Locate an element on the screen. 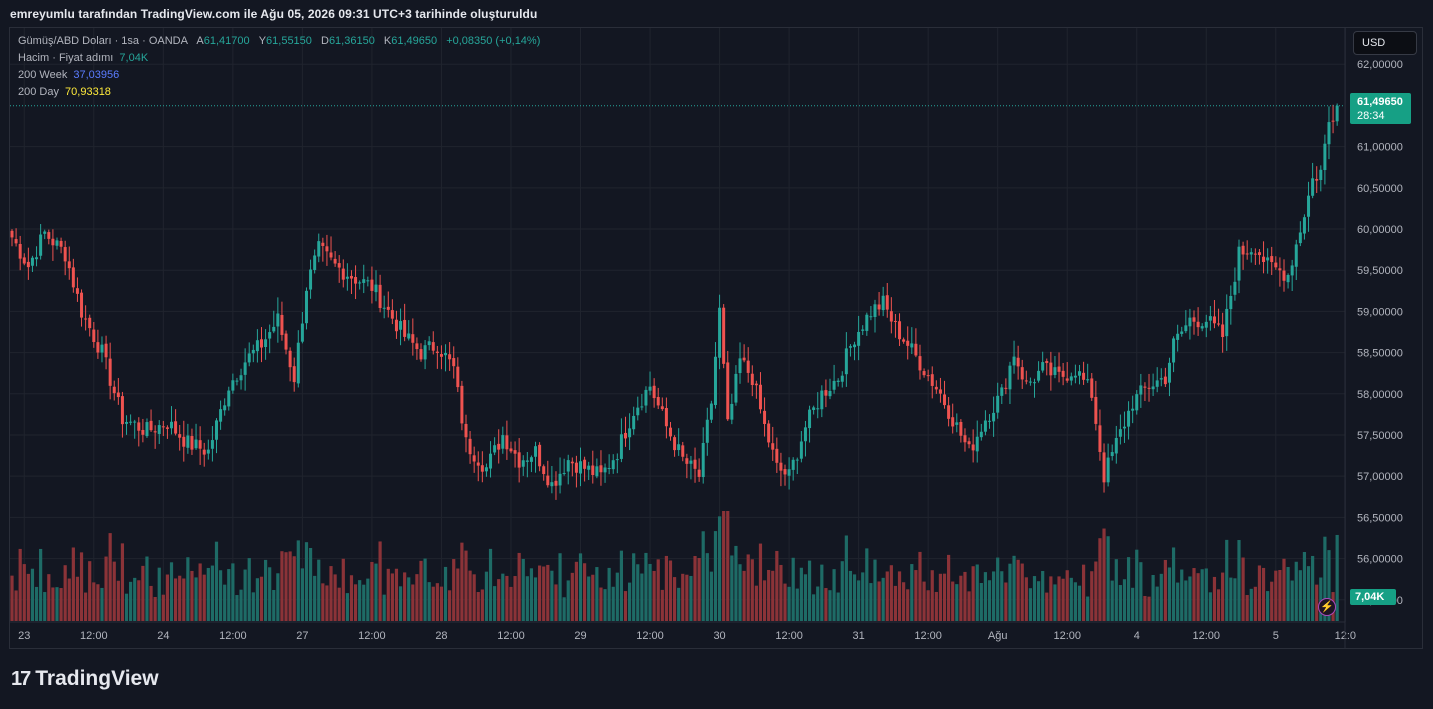  lightning-icon: ⚡ is located at coordinates (1327, 607).